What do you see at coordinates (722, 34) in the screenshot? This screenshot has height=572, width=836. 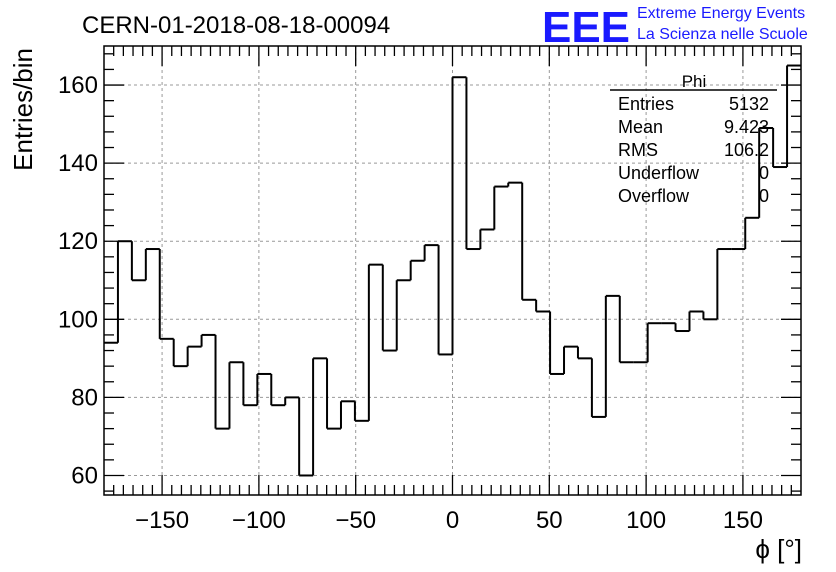 I see `logo-line-2: La Scienza nelle Scuole` at bounding box center [722, 34].